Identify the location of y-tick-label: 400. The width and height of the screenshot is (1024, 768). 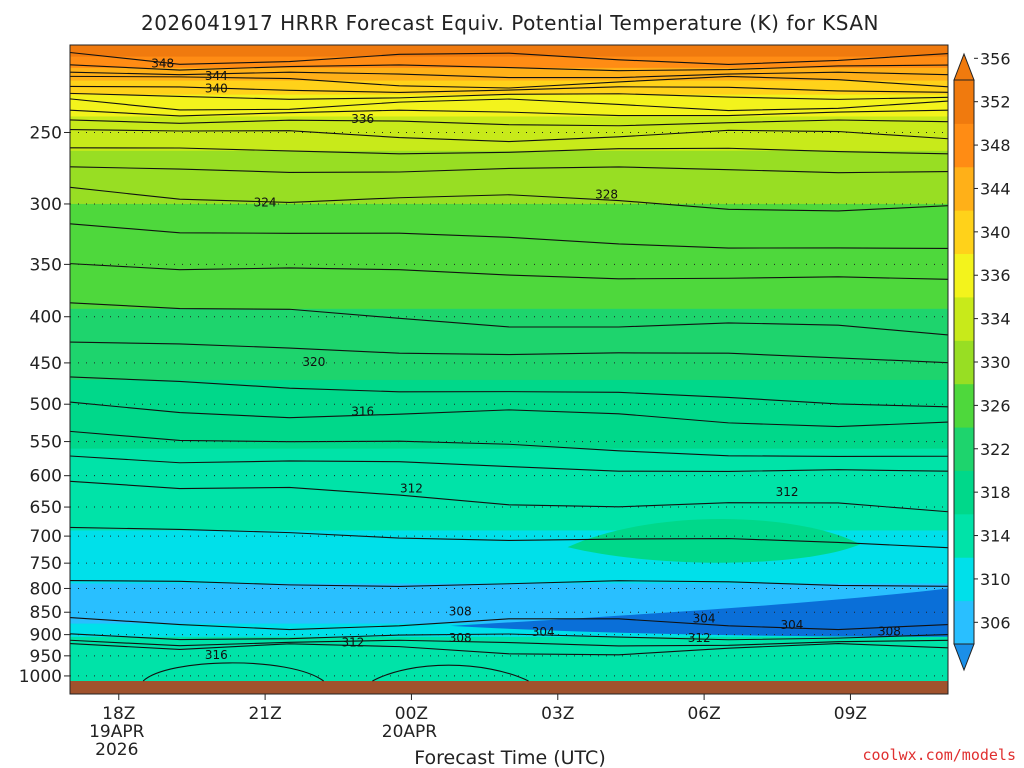
(46, 318).